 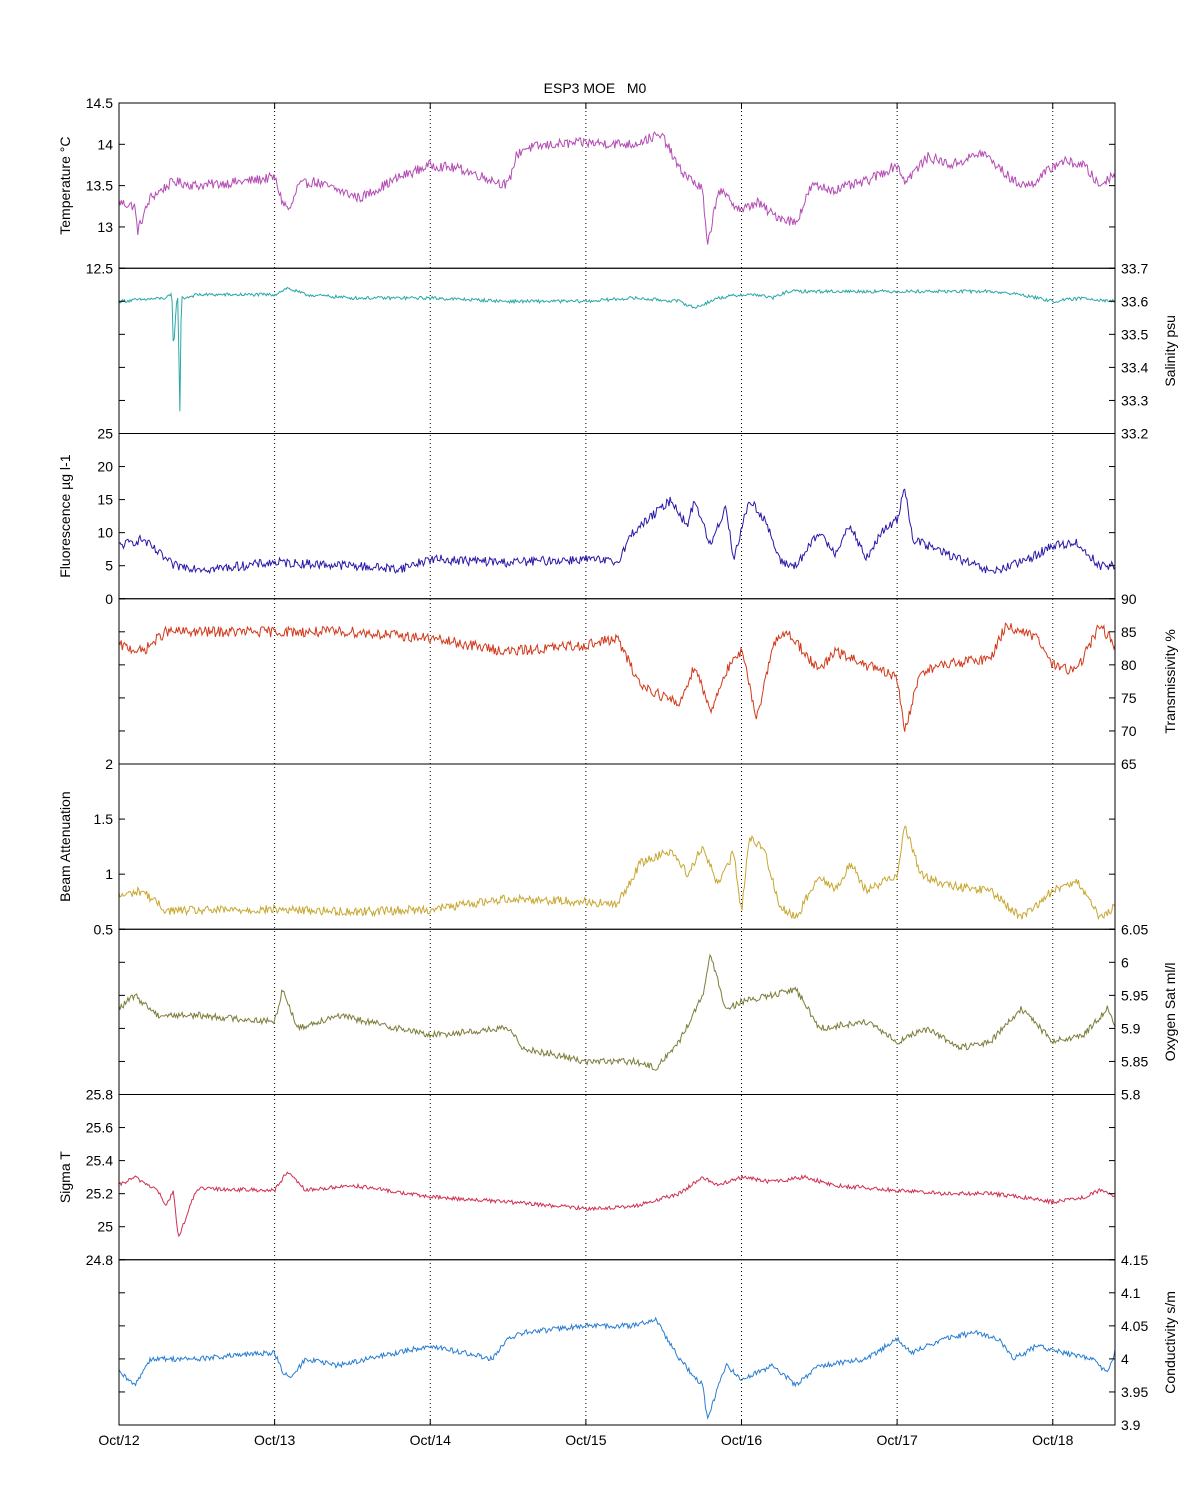 What do you see at coordinates (1134, 334) in the screenshot?
I see `y-tick-label-salinity-psu-3: 33.5` at bounding box center [1134, 334].